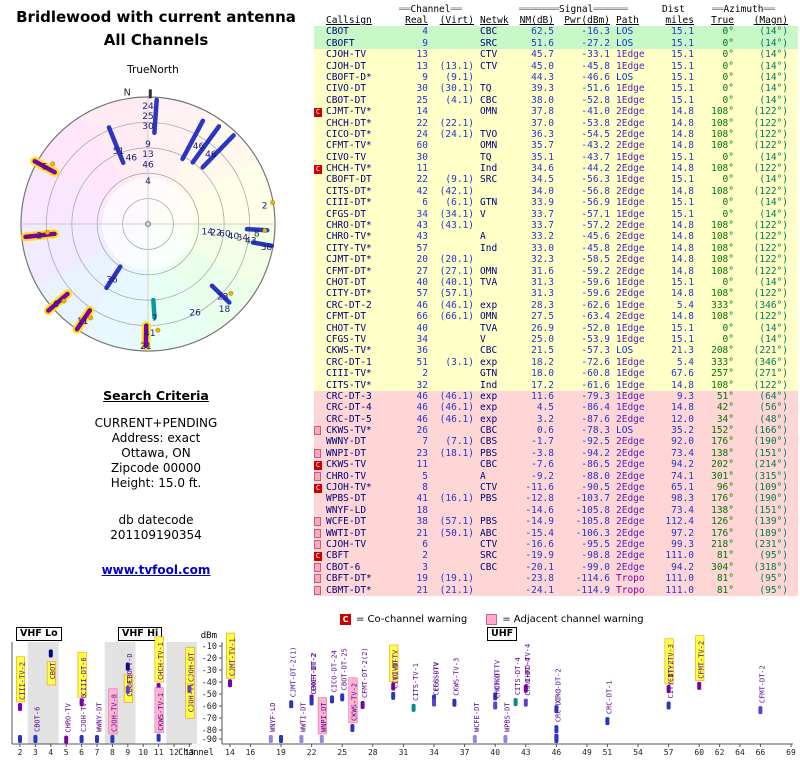  Describe the element at coordinates (456, 282) in the screenshot. I see `virtual-channel: (40.1)` at that location.